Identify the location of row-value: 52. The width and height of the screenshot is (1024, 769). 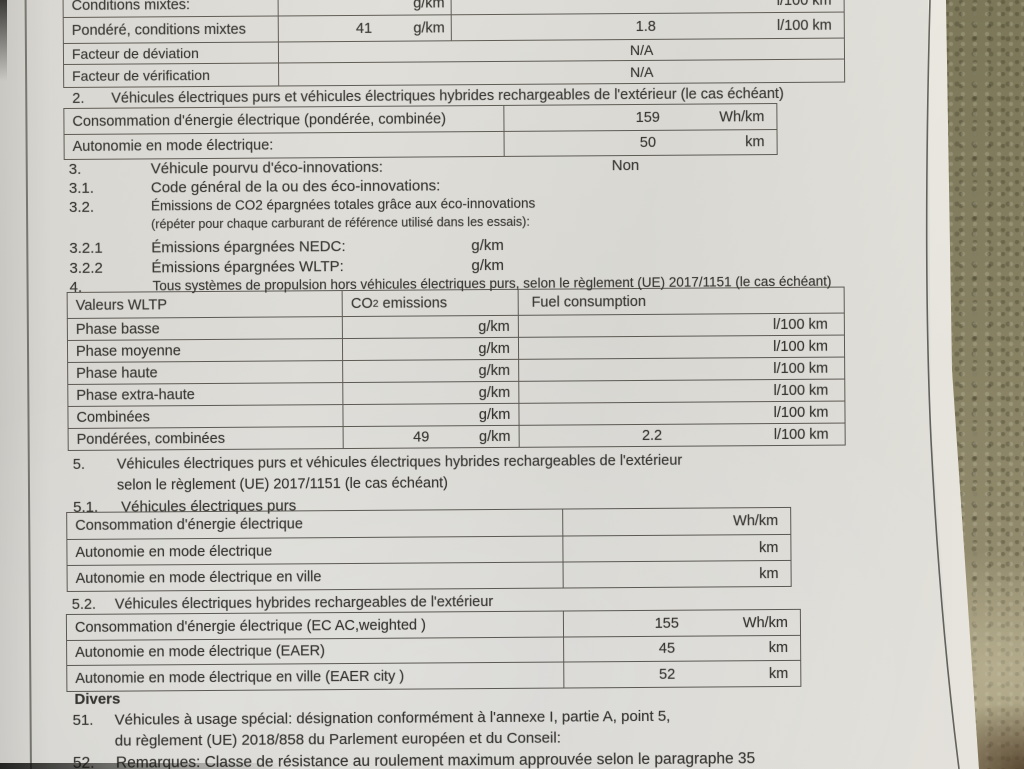
(667, 674).